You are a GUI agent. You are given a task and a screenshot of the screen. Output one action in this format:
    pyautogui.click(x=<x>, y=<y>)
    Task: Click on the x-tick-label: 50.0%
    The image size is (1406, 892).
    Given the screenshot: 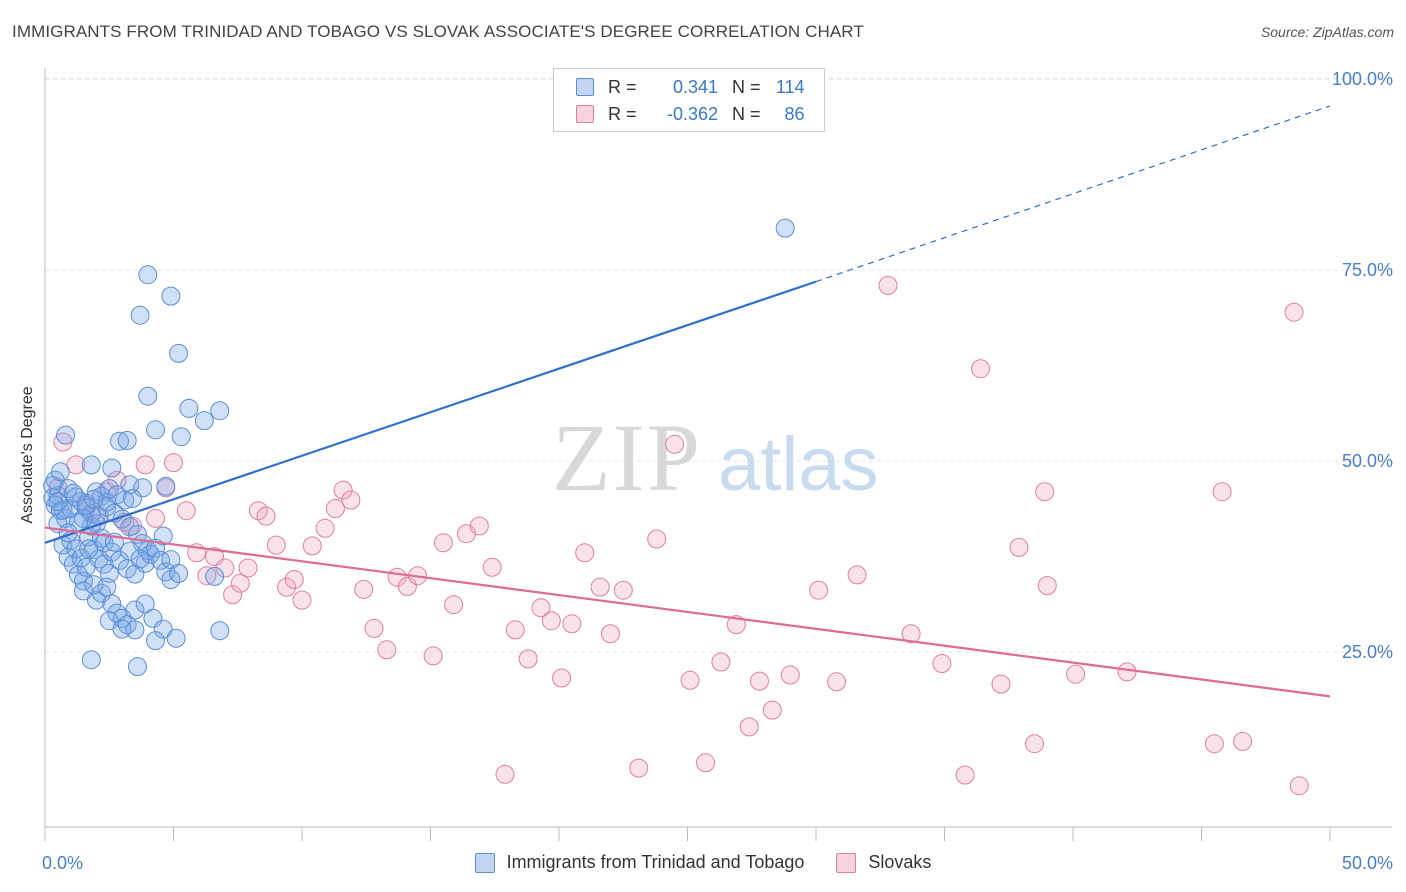 What is the action you would take?
    pyautogui.click(x=1367, y=863)
    